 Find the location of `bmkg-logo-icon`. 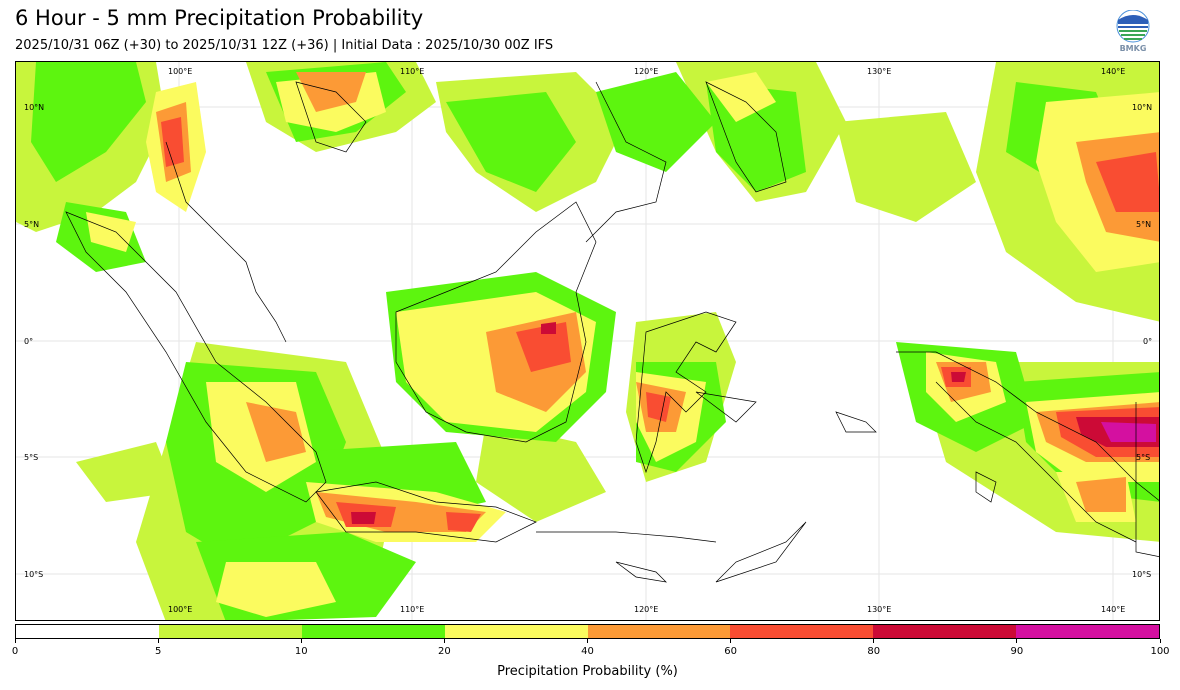

bmkg-logo-icon is located at coordinates (1133, 26).